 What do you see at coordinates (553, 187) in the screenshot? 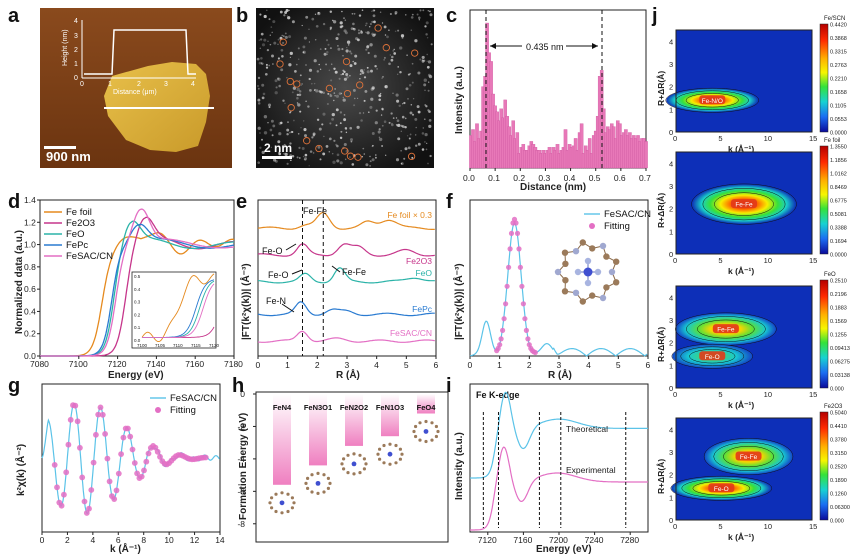
I see `panel-c-xlabel: Distance (nm)` at bounding box center [553, 187].